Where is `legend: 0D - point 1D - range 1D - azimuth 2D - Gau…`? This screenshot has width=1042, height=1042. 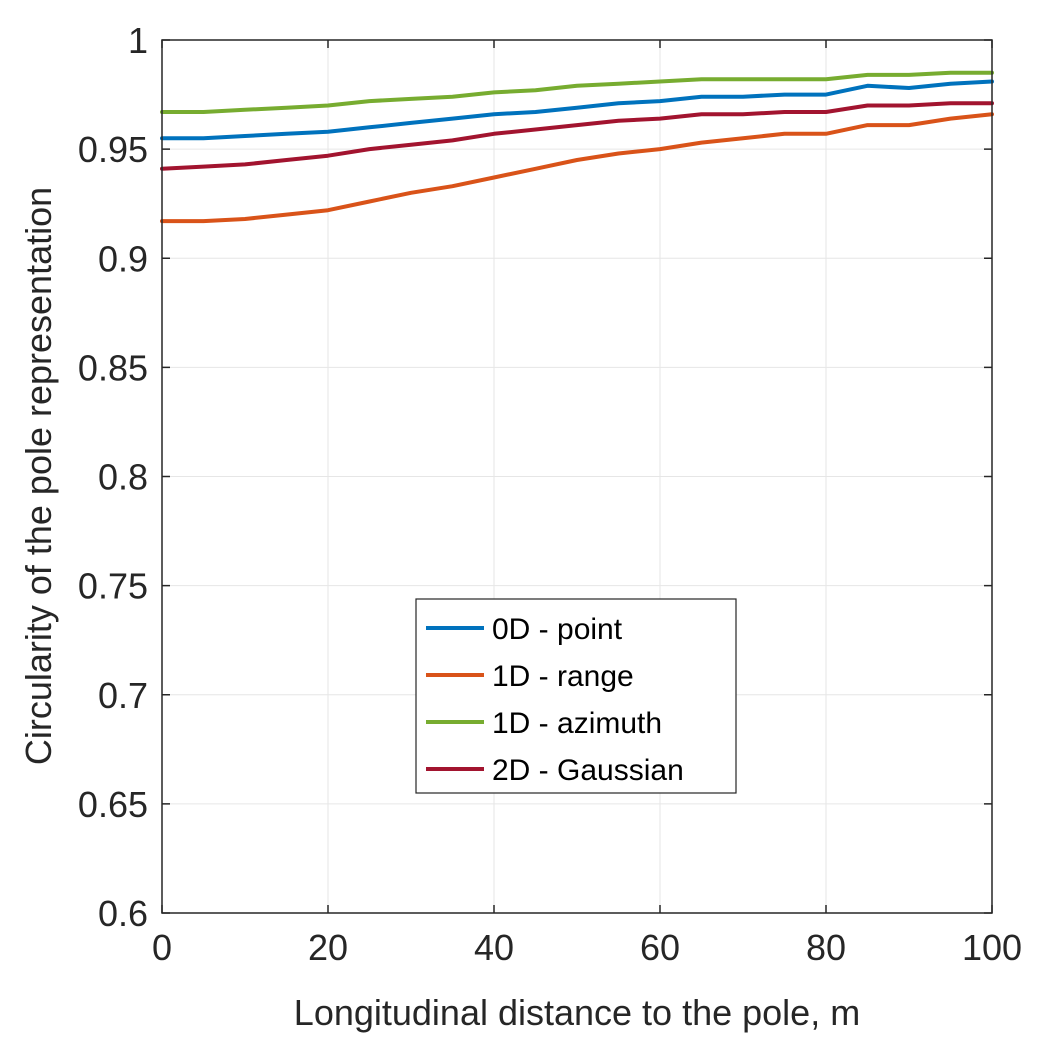
legend: 0D - point 1D - range 1D - azimuth 2D - Gau… is located at coordinates (576, 696).